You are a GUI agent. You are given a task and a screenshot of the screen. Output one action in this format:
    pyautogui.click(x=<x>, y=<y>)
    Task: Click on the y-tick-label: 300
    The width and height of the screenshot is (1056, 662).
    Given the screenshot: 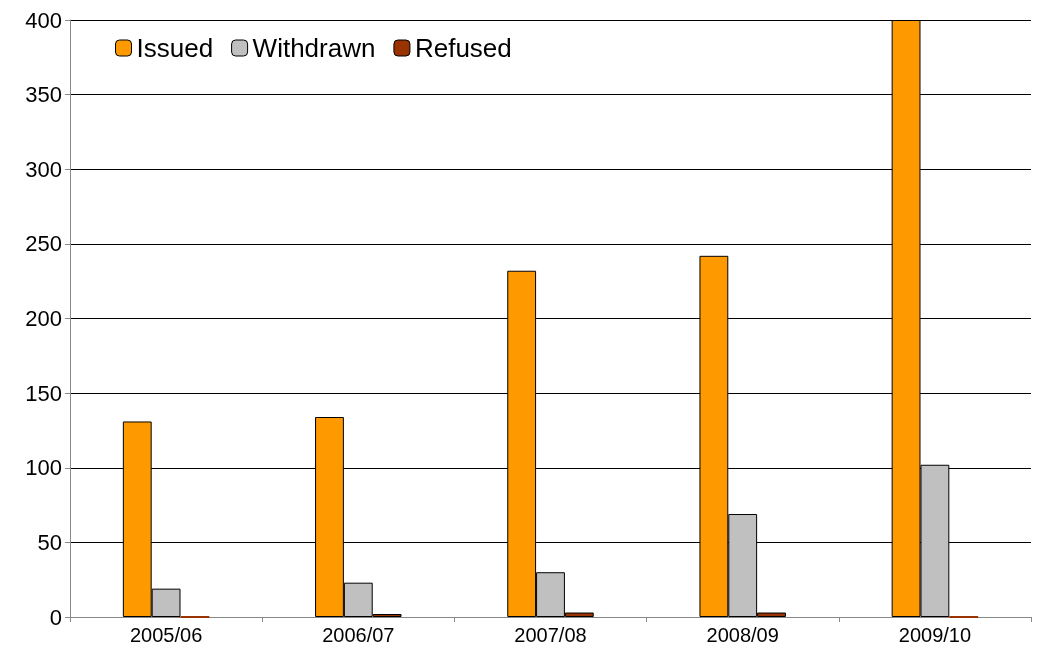 What is the action you would take?
    pyautogui.click(x=43, y=169)
    